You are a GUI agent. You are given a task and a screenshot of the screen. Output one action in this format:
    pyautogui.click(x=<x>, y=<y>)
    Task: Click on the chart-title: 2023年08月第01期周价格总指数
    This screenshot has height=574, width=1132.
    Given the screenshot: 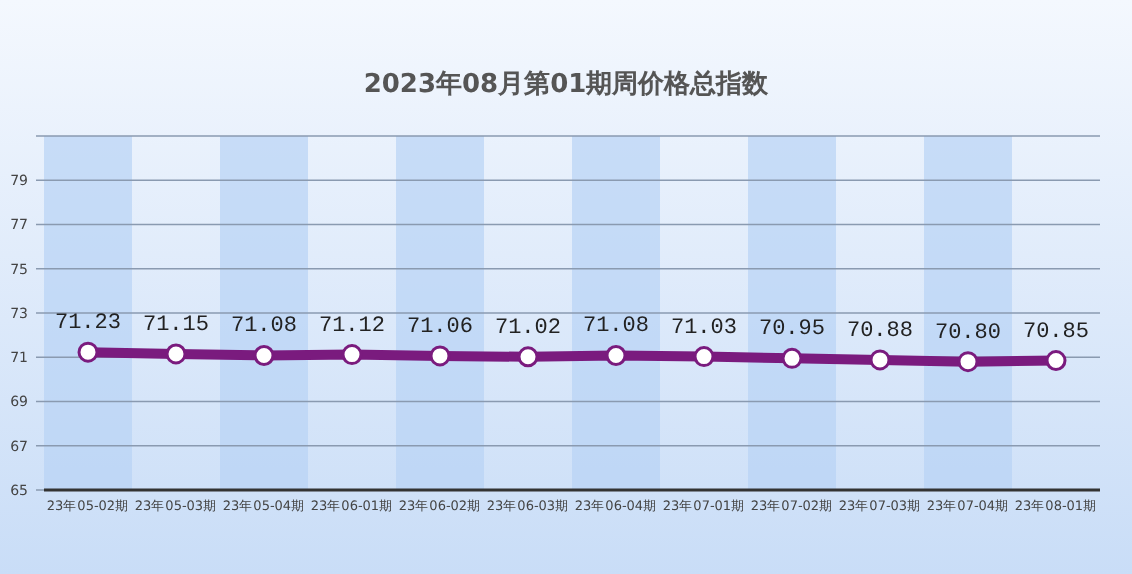 What is the action you would take?
    pyautogui.click(x=567, y=84)
    